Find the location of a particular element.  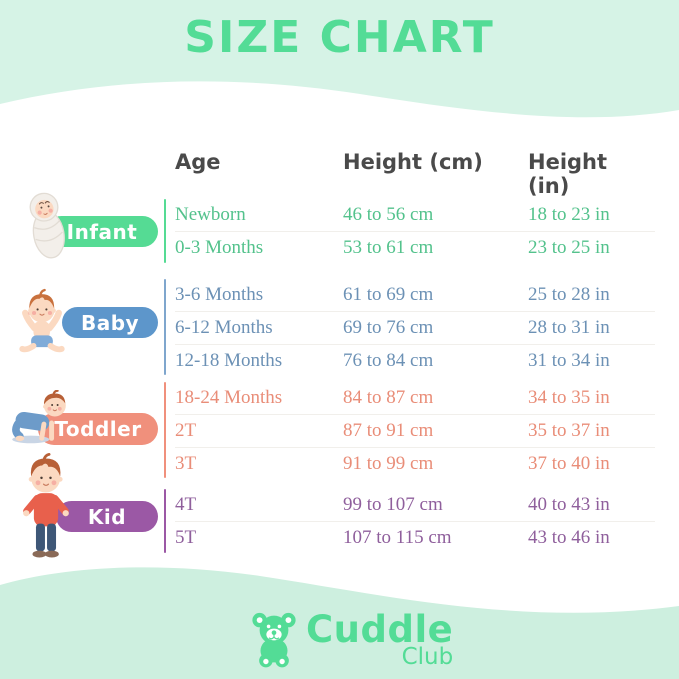

table-row: Newborn 46 to 56 cm 18 to 23 in is located at coordinates (415, 215).